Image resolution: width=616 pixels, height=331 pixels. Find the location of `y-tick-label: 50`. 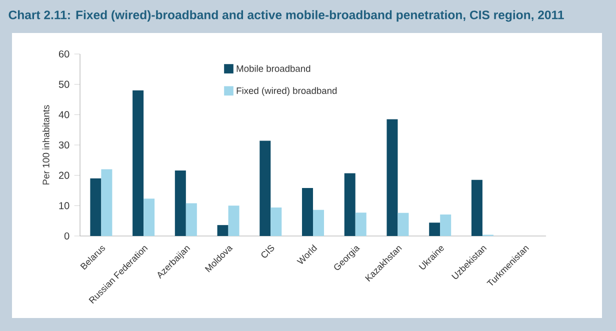

y-tick-label: 50 is located at coordinates (64, 84).